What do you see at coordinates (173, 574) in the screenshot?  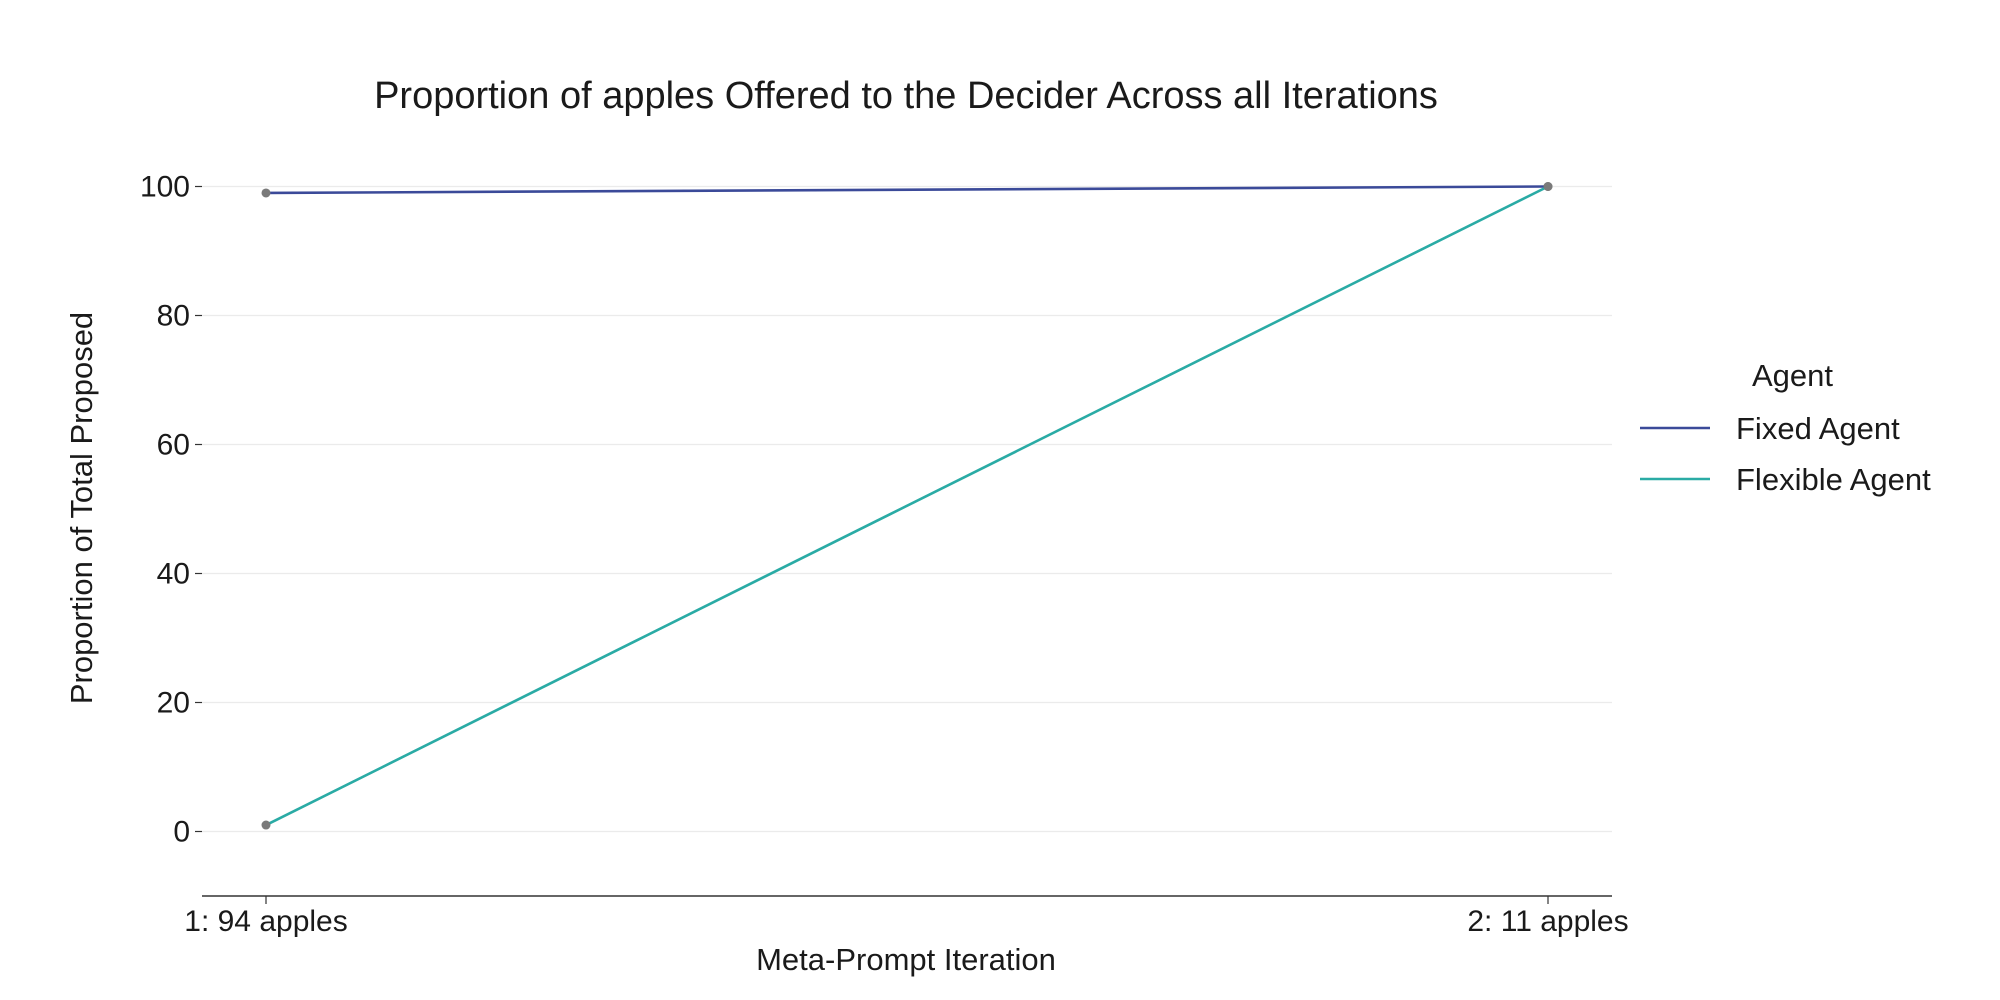 I see `y-tick-label: 40` at bounding box center [173, 574].